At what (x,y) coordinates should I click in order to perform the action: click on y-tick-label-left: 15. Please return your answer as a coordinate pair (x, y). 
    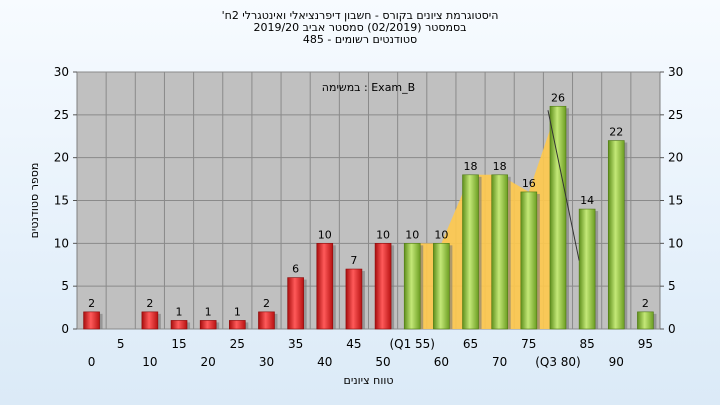
    Looking at the image, I should click on (61, 201).